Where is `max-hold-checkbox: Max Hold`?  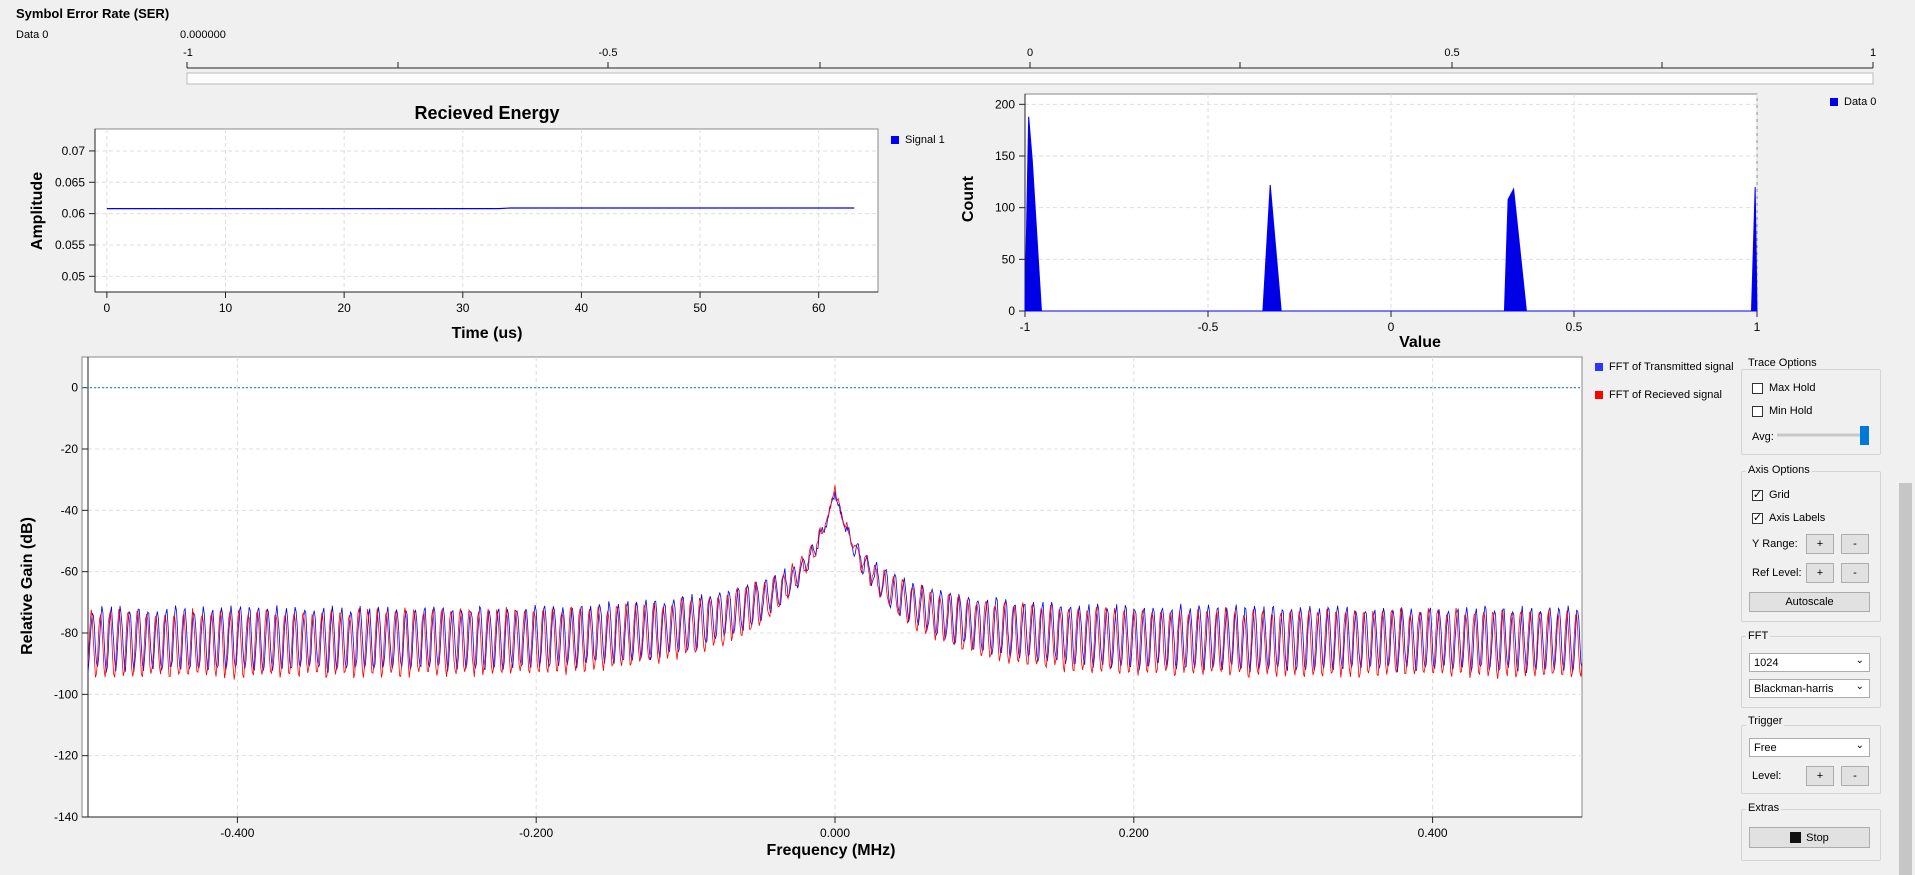 max-hold-checkbox: Max Hold is located at coordinates (1783, 388).